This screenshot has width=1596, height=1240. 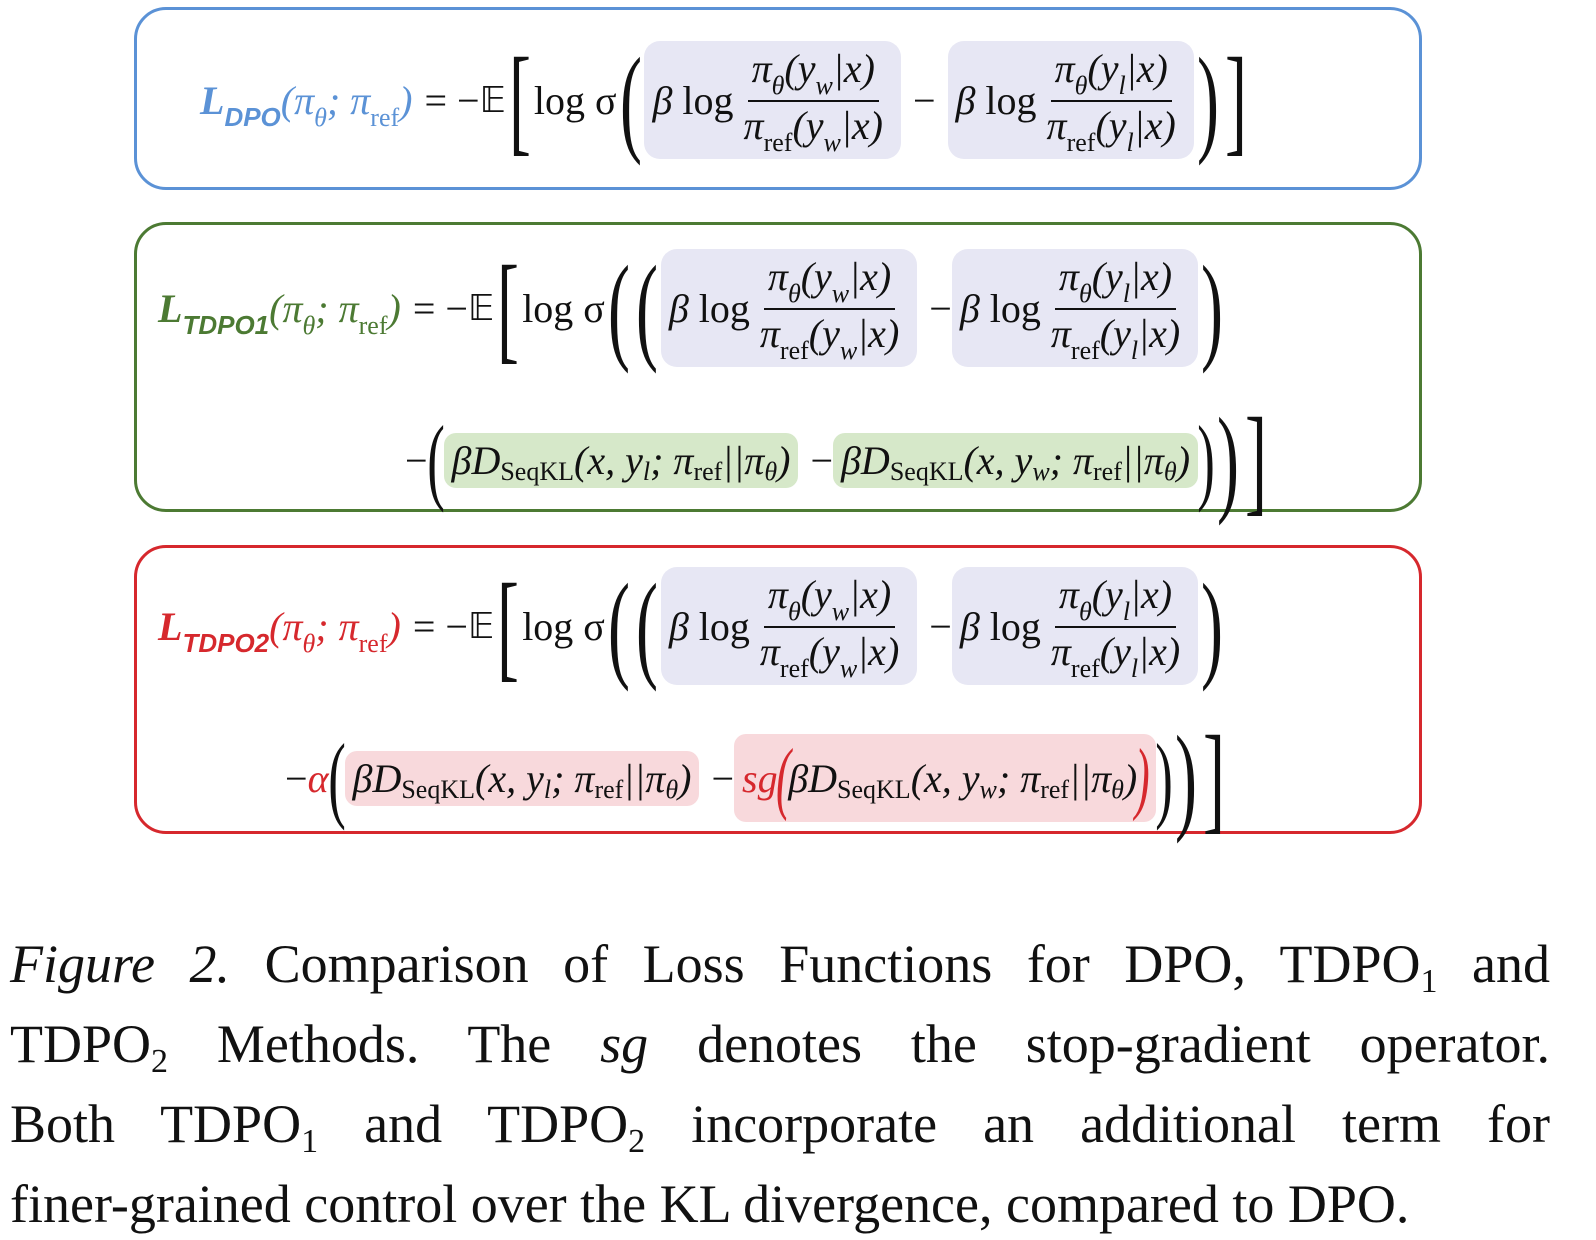 I want to click on caption-label: Figure 2., so click(x=120, y=964).